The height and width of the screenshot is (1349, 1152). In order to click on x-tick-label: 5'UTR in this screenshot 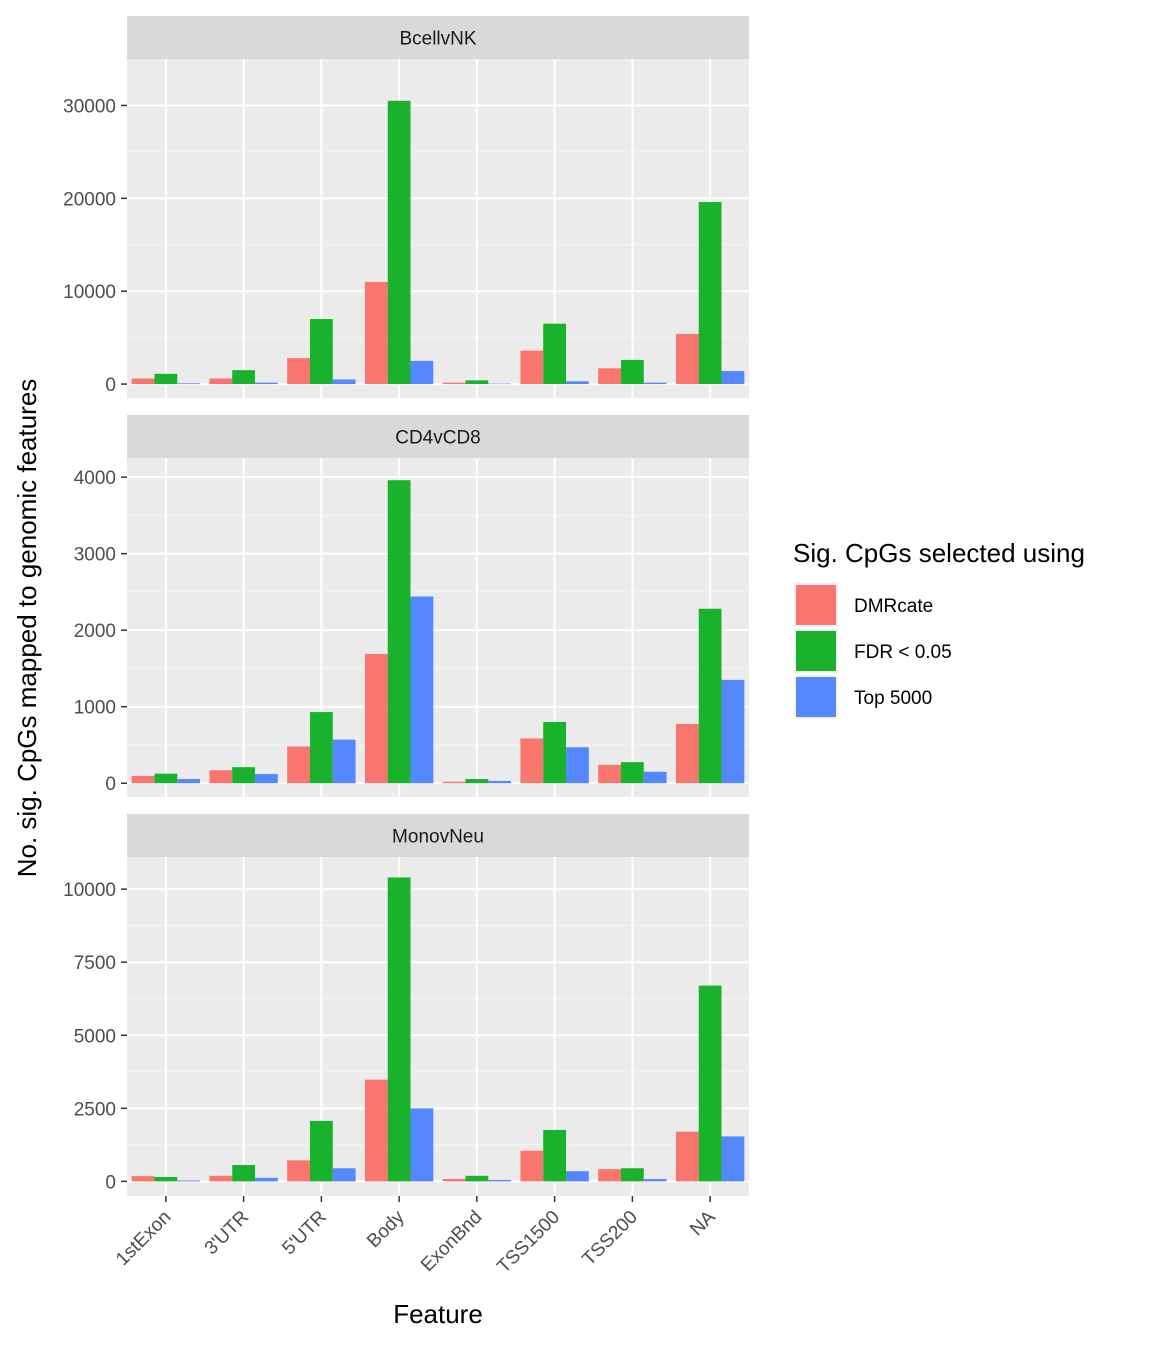, I will do `click(304, 1233)`.